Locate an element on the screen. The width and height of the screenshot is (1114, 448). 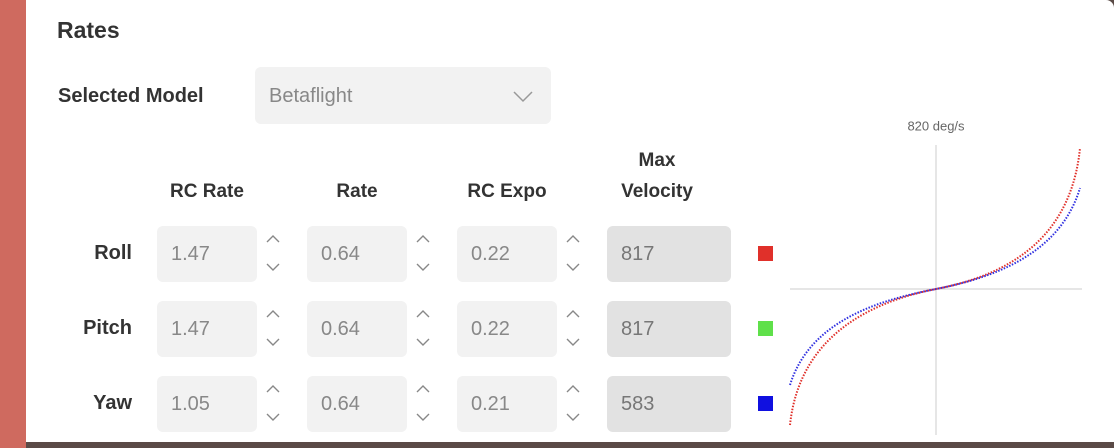
panel-title: Rates is located at coordinates (88, 30).